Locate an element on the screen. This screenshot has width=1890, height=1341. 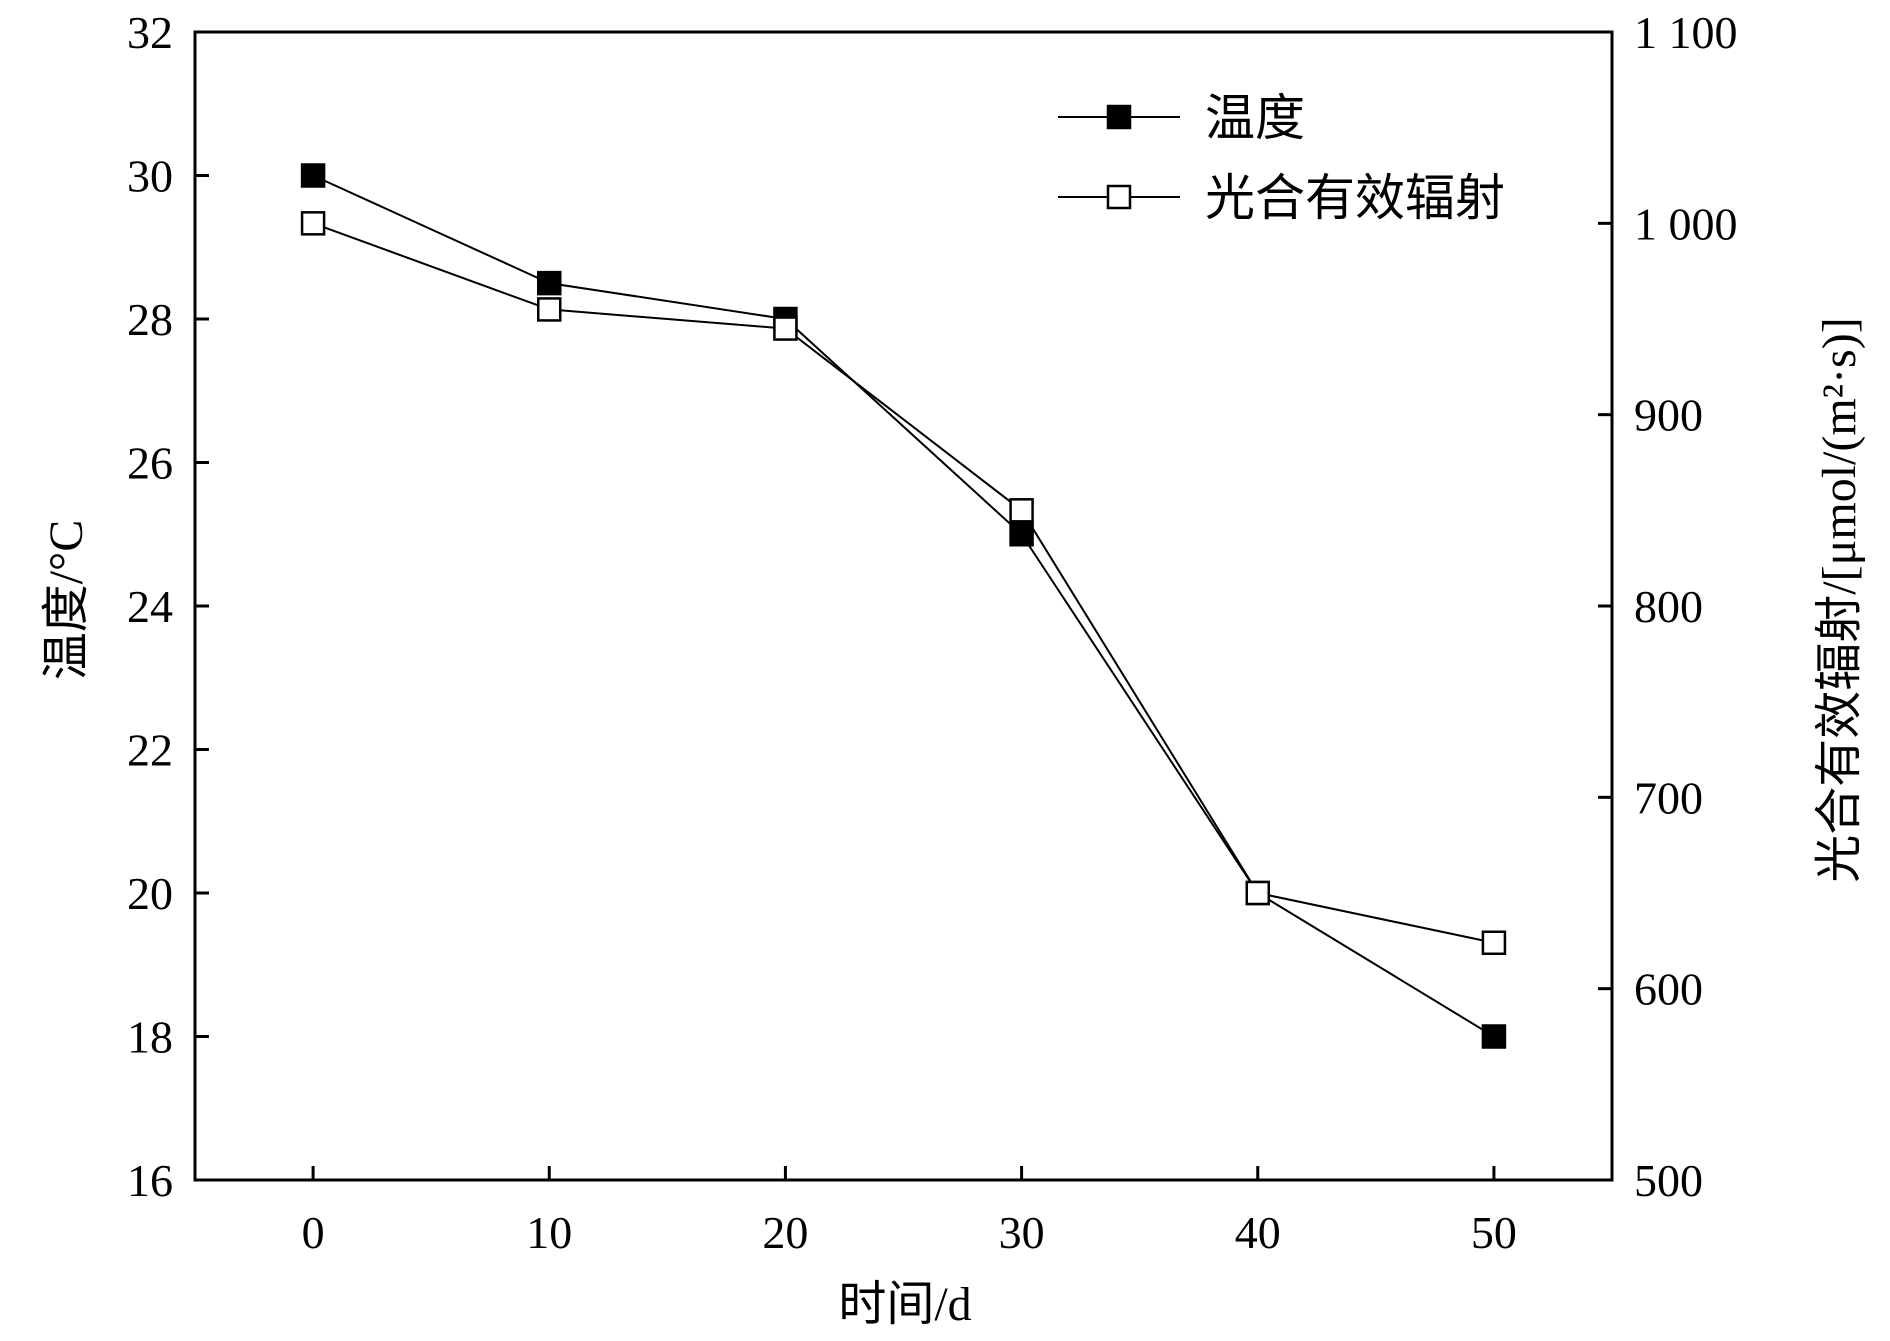
y-left-tick-label: 32 is located at coordinates (150, 32).